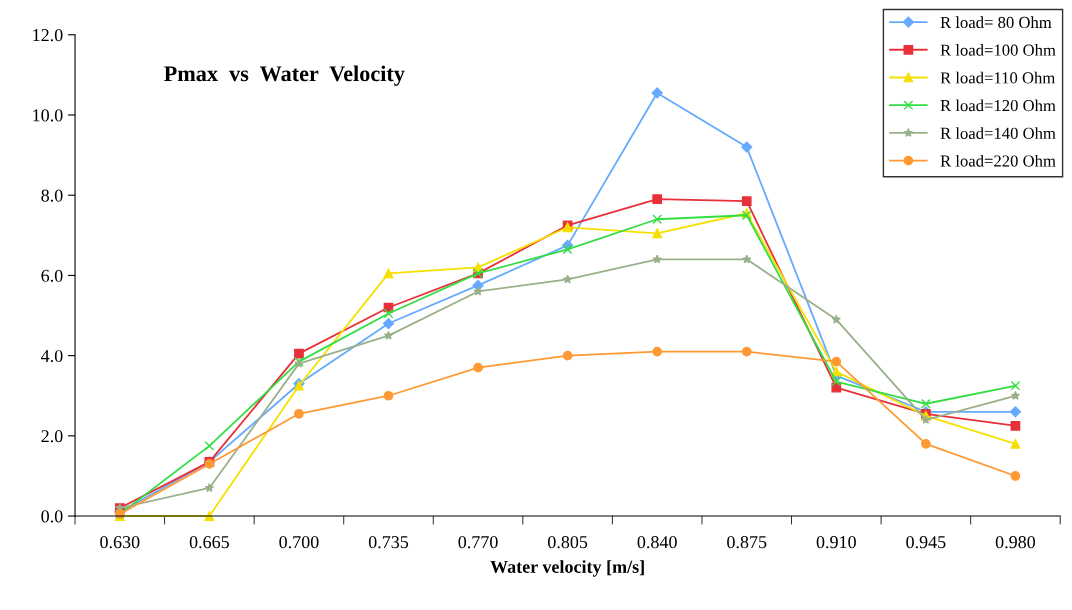 The width and height of the screenshot is (1072, 610). I want to click on x-tick-label: 0.630, so click(120, 542).